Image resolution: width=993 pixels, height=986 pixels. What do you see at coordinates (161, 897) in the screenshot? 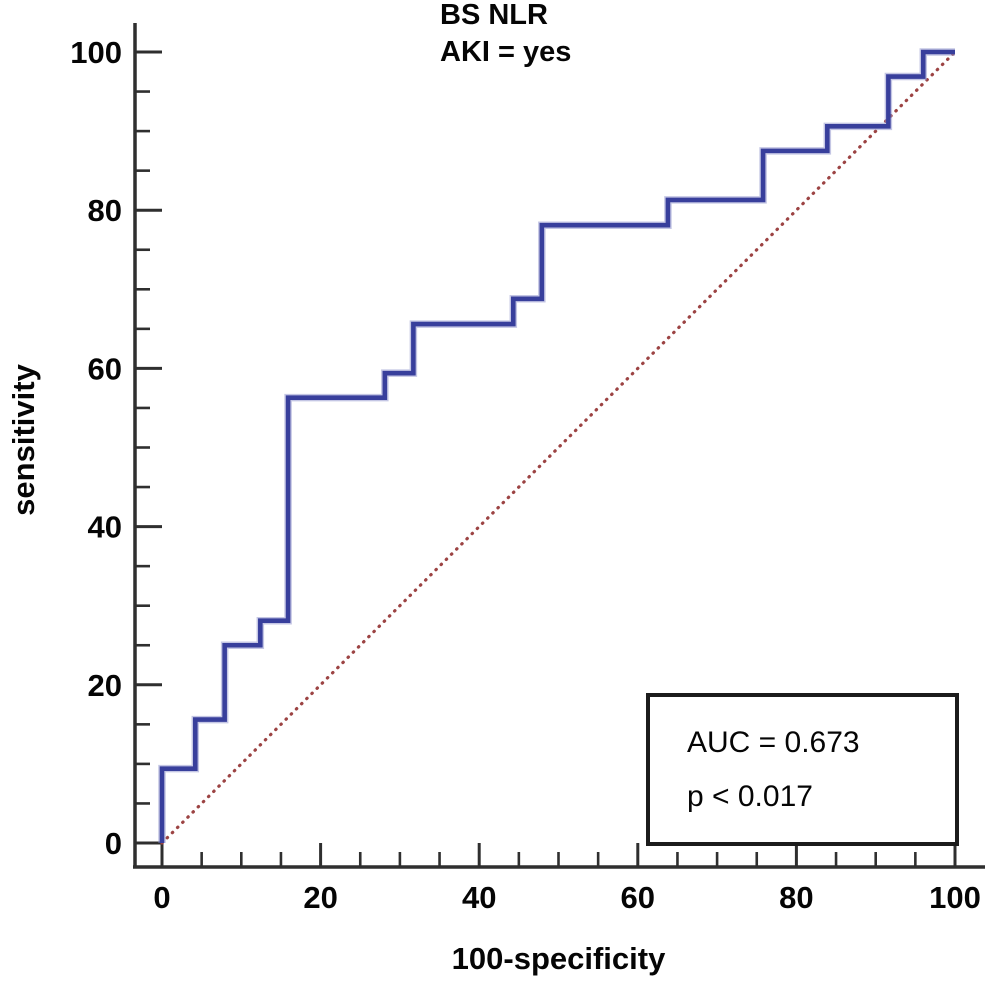
I see `x-tick-label: 0` at bounding box center [161, 897].